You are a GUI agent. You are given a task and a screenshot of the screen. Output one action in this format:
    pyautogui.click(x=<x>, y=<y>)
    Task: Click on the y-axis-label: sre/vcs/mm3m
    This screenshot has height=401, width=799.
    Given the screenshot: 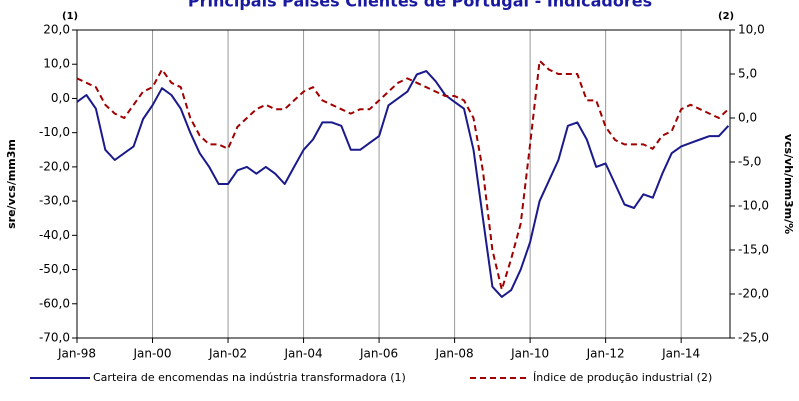 What is the action you would take?
    pyautogui.click(x=11, y=184)
    